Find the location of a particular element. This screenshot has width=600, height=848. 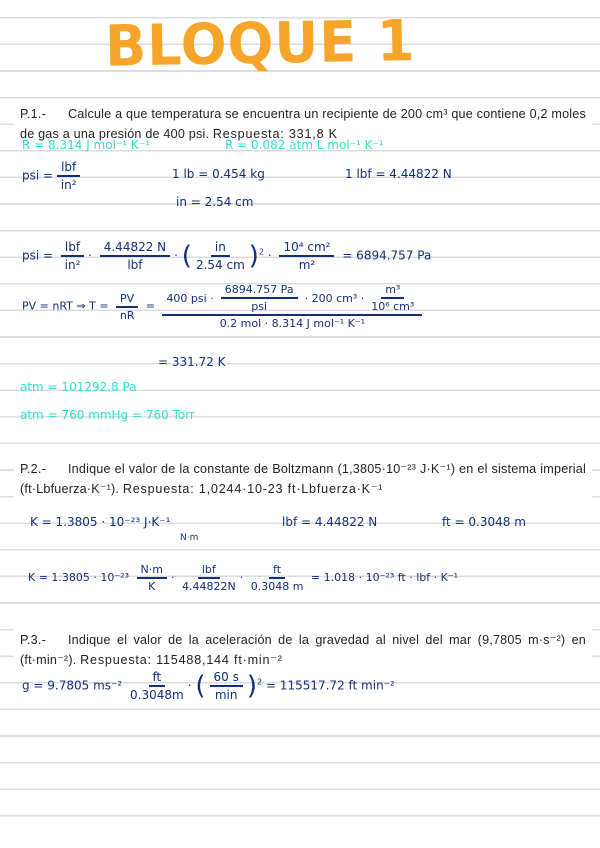

answer: Respuesta: 1,0244·10-23 ft·Lbfuerza·K⁻¹ is located at coordinates (253, 489).